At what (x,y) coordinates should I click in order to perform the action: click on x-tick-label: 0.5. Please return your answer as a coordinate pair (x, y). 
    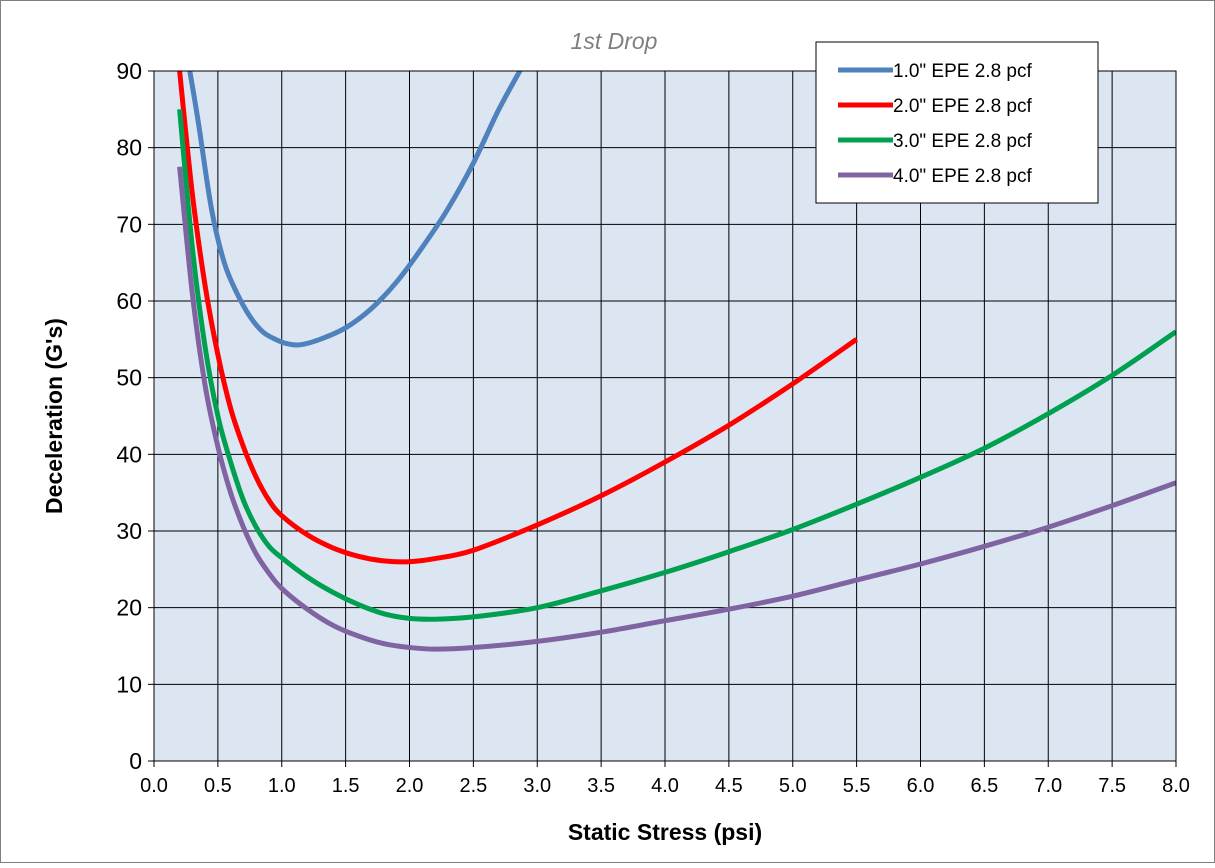
    Looking at the image, I should click on (218, 786).